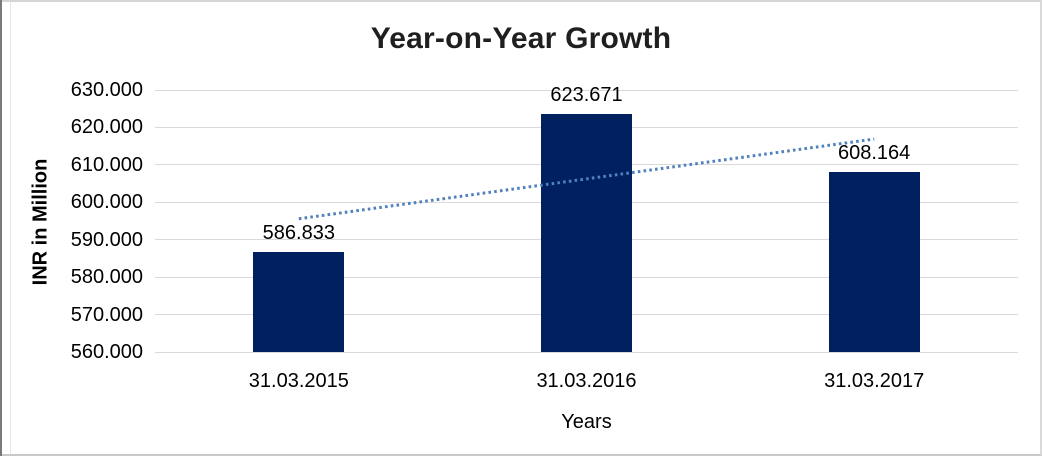 The width and height of the screenshot is (1042, 456). I want to click on x-category-label: 31.03.2016, so click(586, 381).